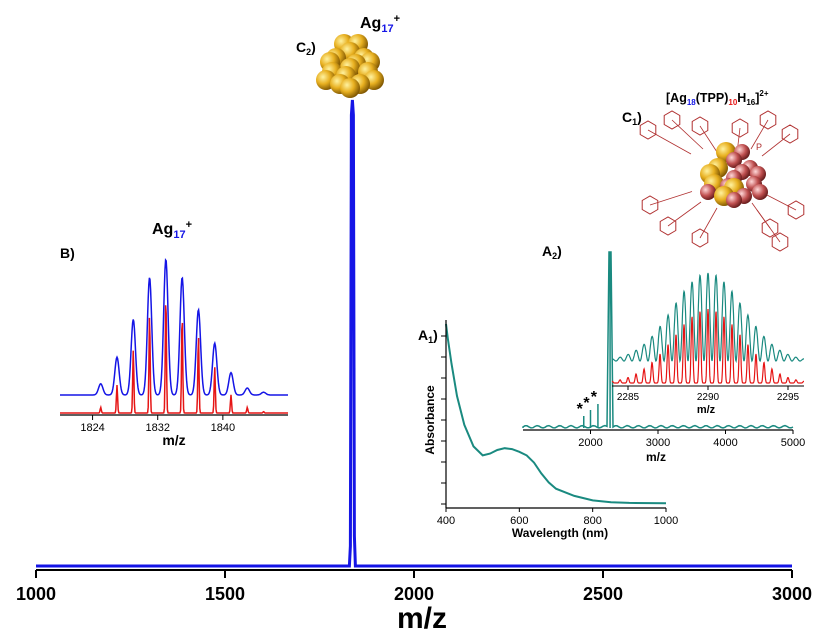 Image resolution: width=816 pixels, height=630 pixels. Describe the element at coordinates (632, 118) in the screenshot. I see `panel-c1-label: C1)` at that location.